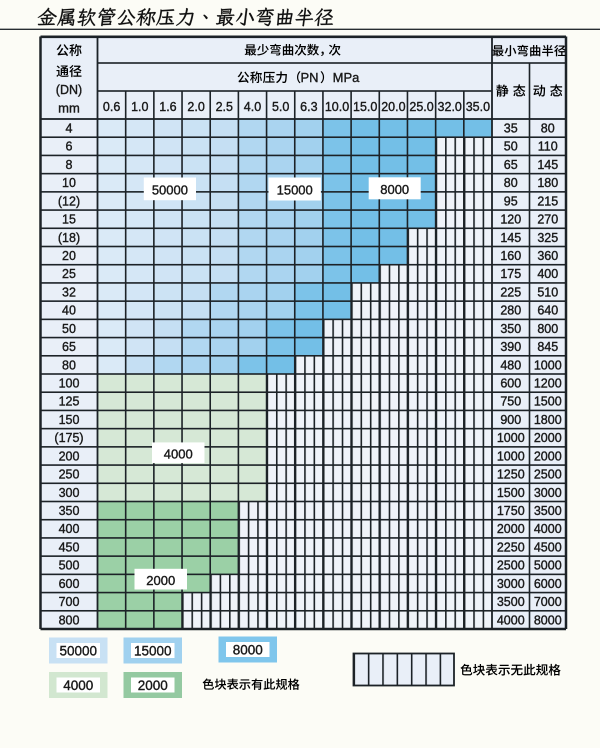 This screenshot has height=748, width=600. I want to click on svg-text: 200, so click(69, 456).